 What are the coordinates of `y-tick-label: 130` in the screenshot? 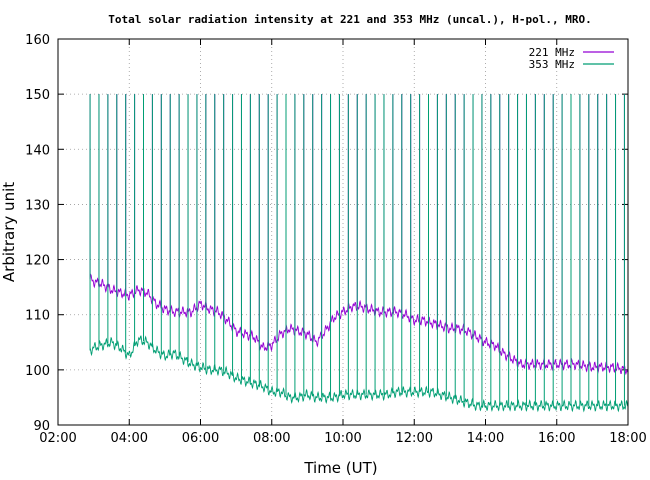 It's located at (37, 205).